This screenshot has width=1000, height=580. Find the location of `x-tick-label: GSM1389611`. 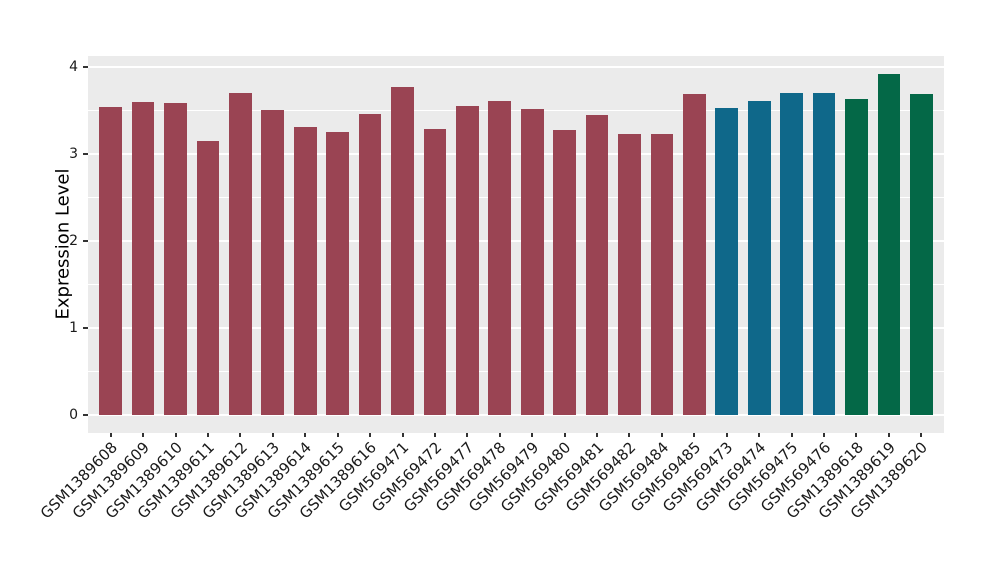

x-tick-label: GSM1389611 is located at coordinates (176, 480).